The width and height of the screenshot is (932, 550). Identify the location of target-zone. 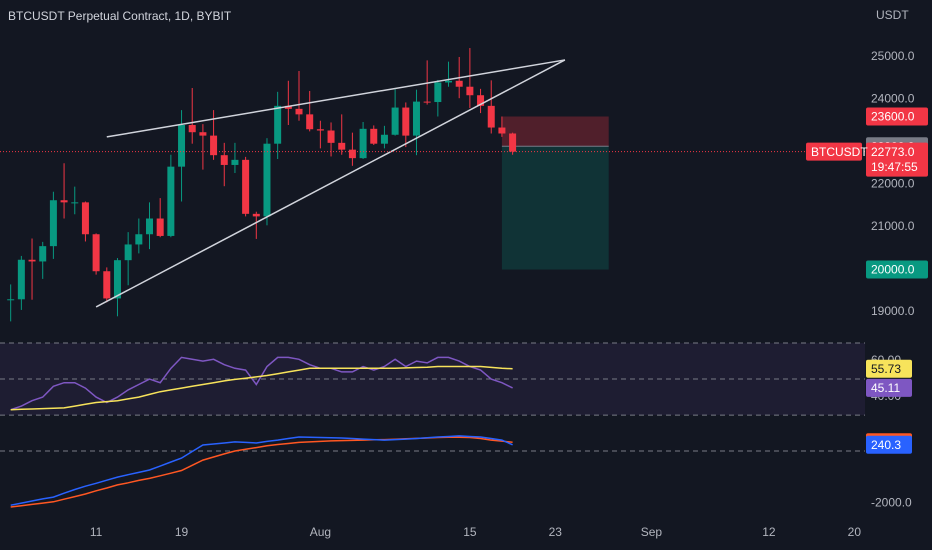
(555, 208).